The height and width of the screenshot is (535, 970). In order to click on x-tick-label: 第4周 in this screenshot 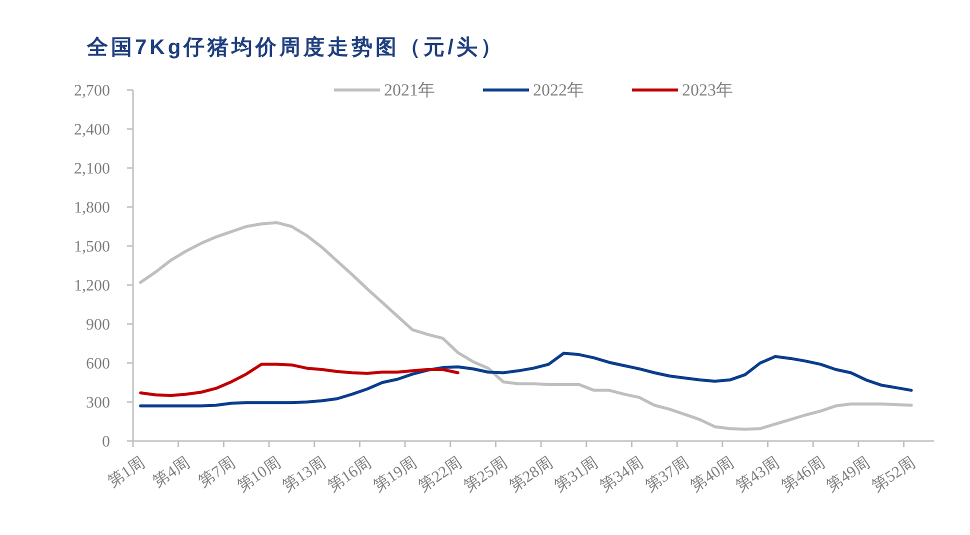, I will do `click(172, 472)`.